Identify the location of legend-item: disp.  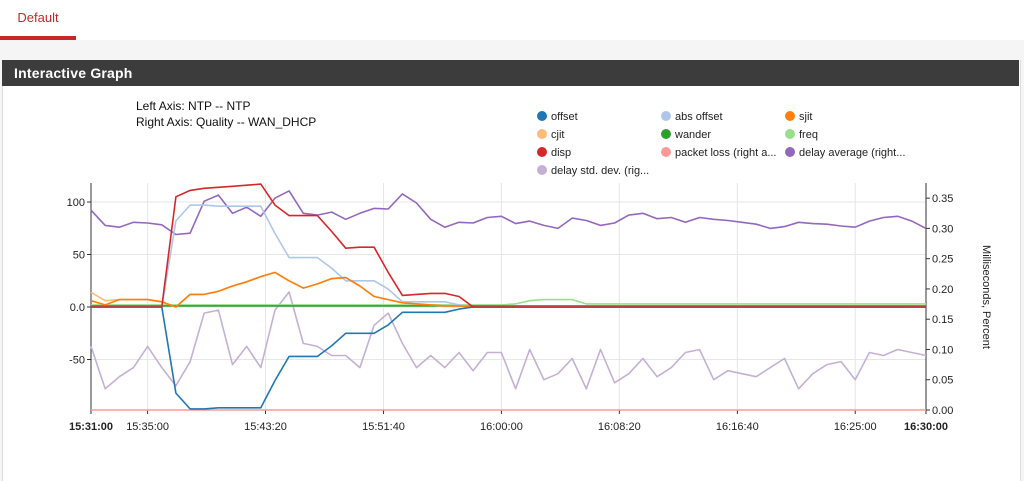
(554, 153).